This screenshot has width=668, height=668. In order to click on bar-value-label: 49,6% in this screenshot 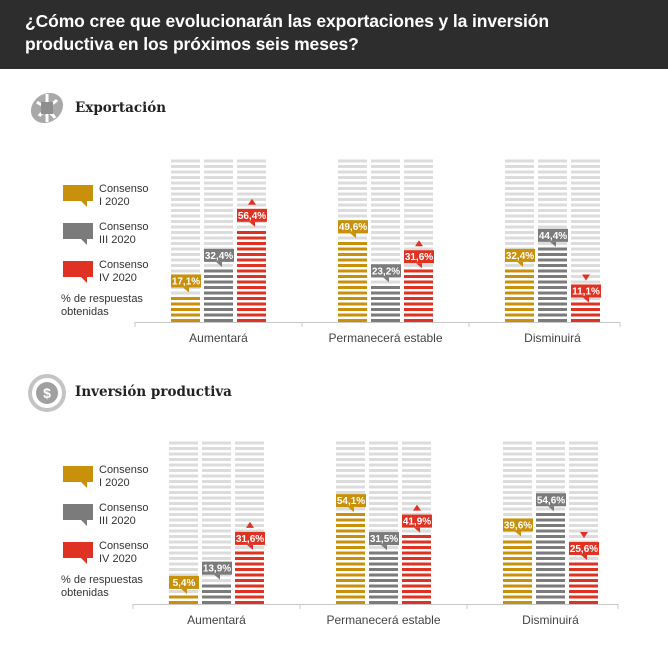, I will do `click(353, 227)`.